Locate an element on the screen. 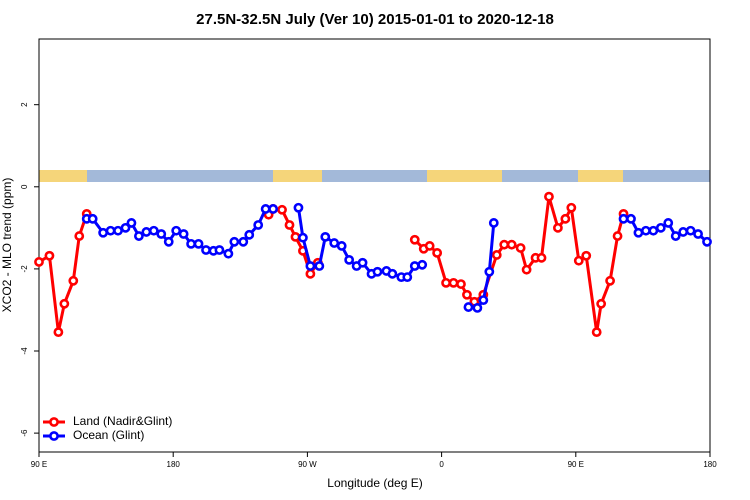 The height and width of the screenshot is (500, 750). ocean-band is located at coordinates (374, 176).